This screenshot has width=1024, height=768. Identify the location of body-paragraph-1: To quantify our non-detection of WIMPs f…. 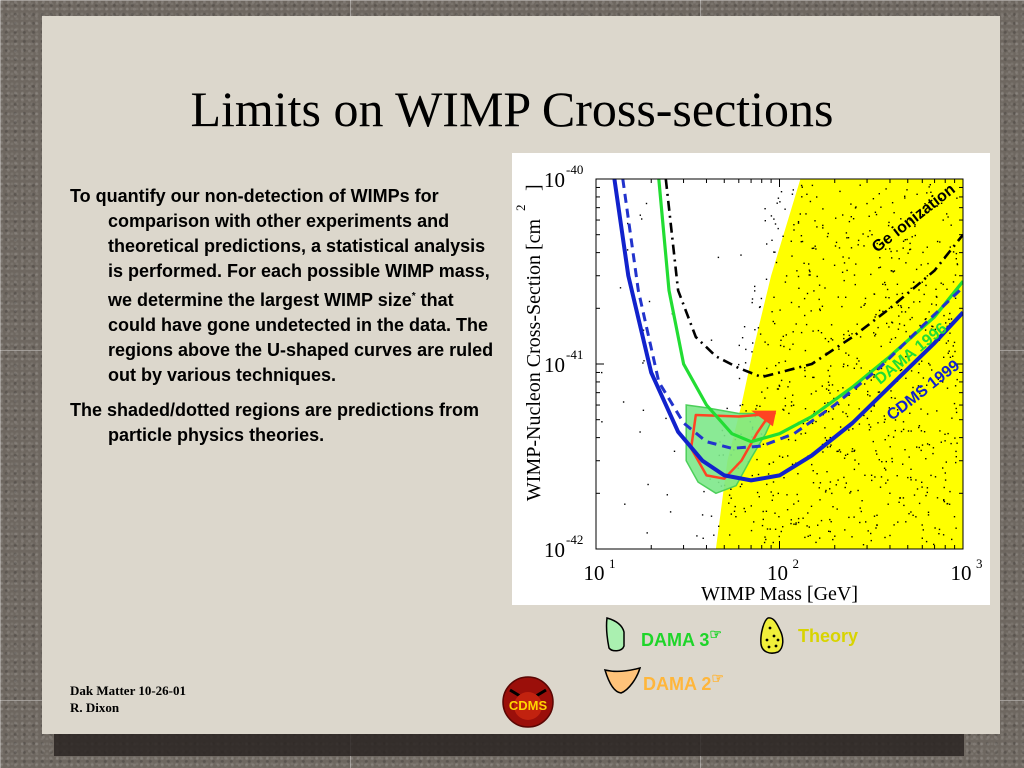
(286, 286).